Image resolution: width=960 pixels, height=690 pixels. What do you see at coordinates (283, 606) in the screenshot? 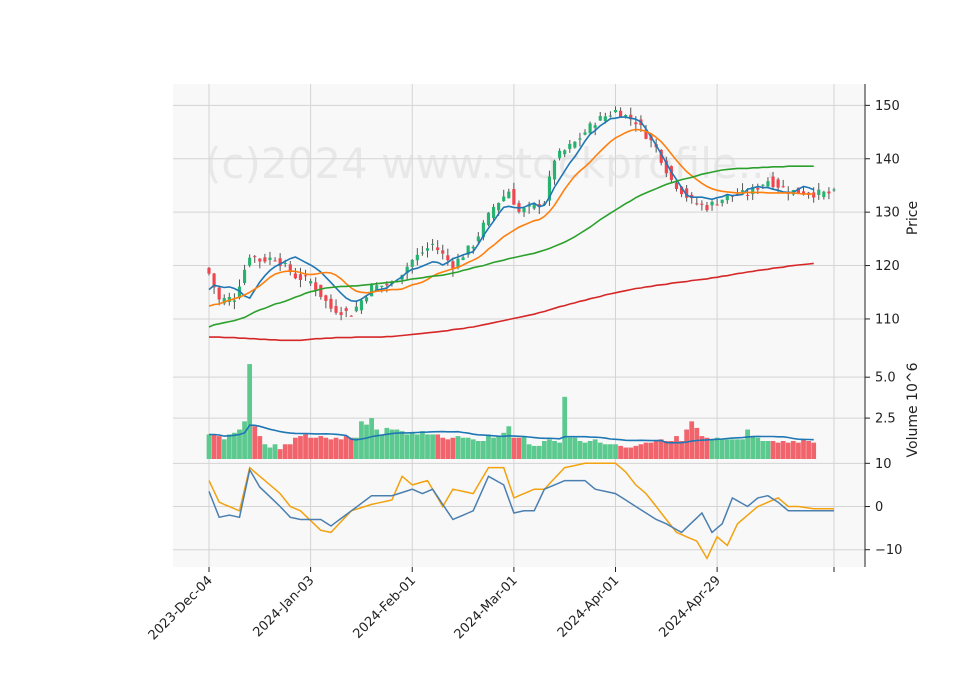
I see `x-tick-label: 2024-Jan-03` at bounding box center [283, 606].